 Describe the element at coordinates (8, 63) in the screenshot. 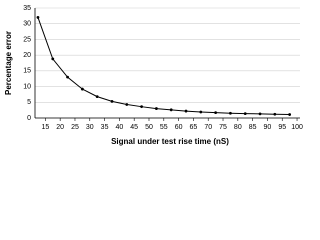

I see `y-axis-title: Percentage error` at that location.